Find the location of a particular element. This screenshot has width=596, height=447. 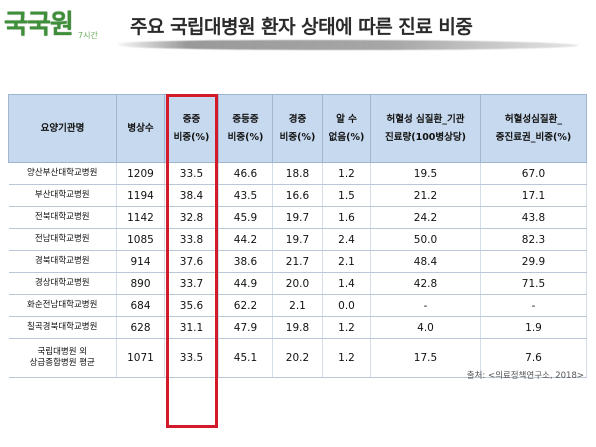

table-cell: 1.4 is located at coordinates (346, 283).